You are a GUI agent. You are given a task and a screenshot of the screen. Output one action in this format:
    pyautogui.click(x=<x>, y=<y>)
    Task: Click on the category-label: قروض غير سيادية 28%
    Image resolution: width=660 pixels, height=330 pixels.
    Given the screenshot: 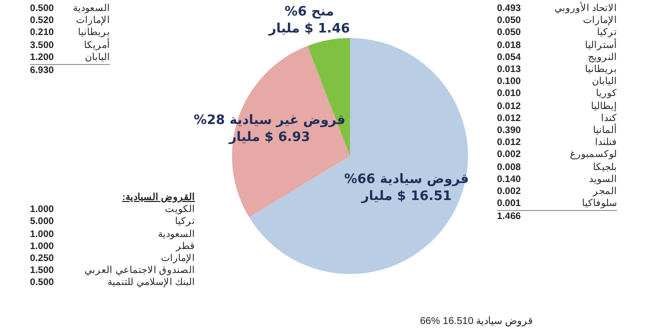 What is the action you would take?
    pyautogui.click(x=270, y=120)
    